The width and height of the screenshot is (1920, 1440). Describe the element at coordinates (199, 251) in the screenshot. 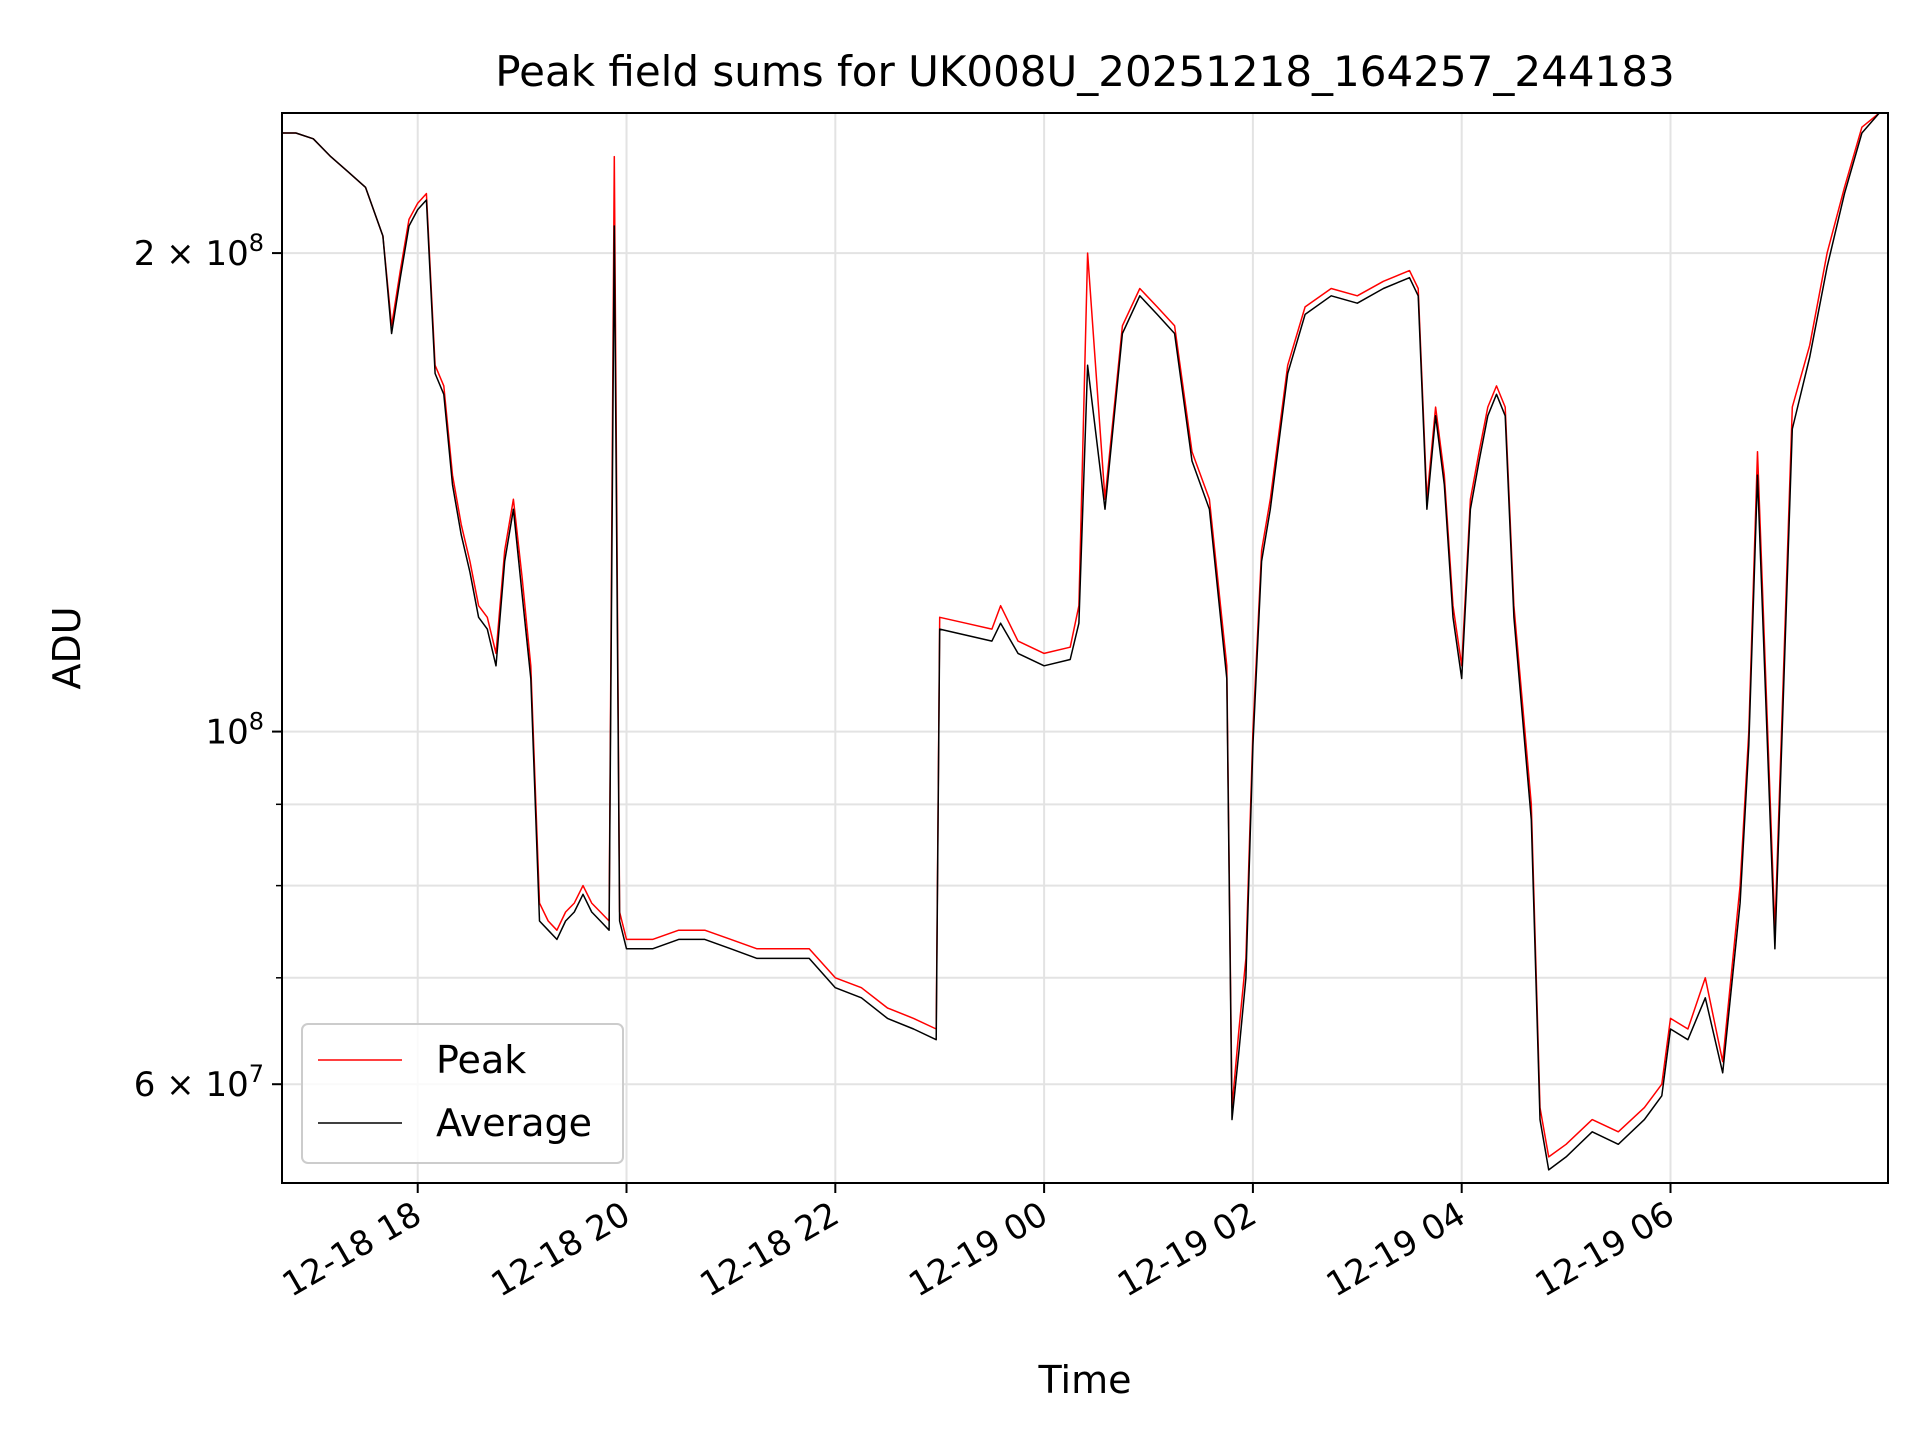

I see `y-tick-label: 2 × 108` at that location.